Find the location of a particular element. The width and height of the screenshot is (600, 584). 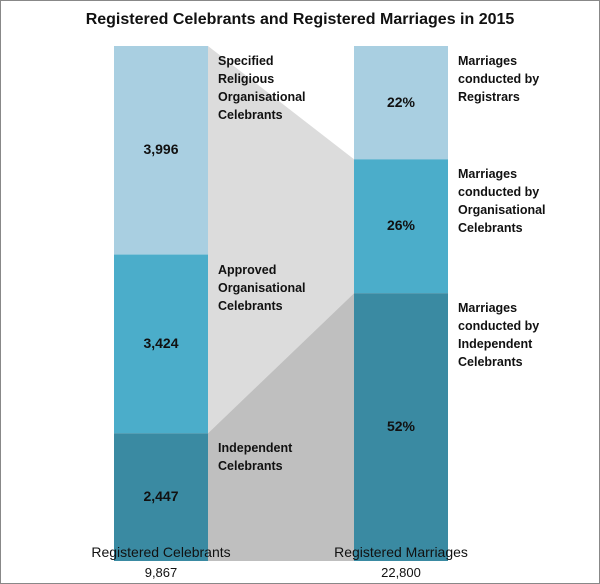

value-label: 52% is located at coordinates (401, 426).